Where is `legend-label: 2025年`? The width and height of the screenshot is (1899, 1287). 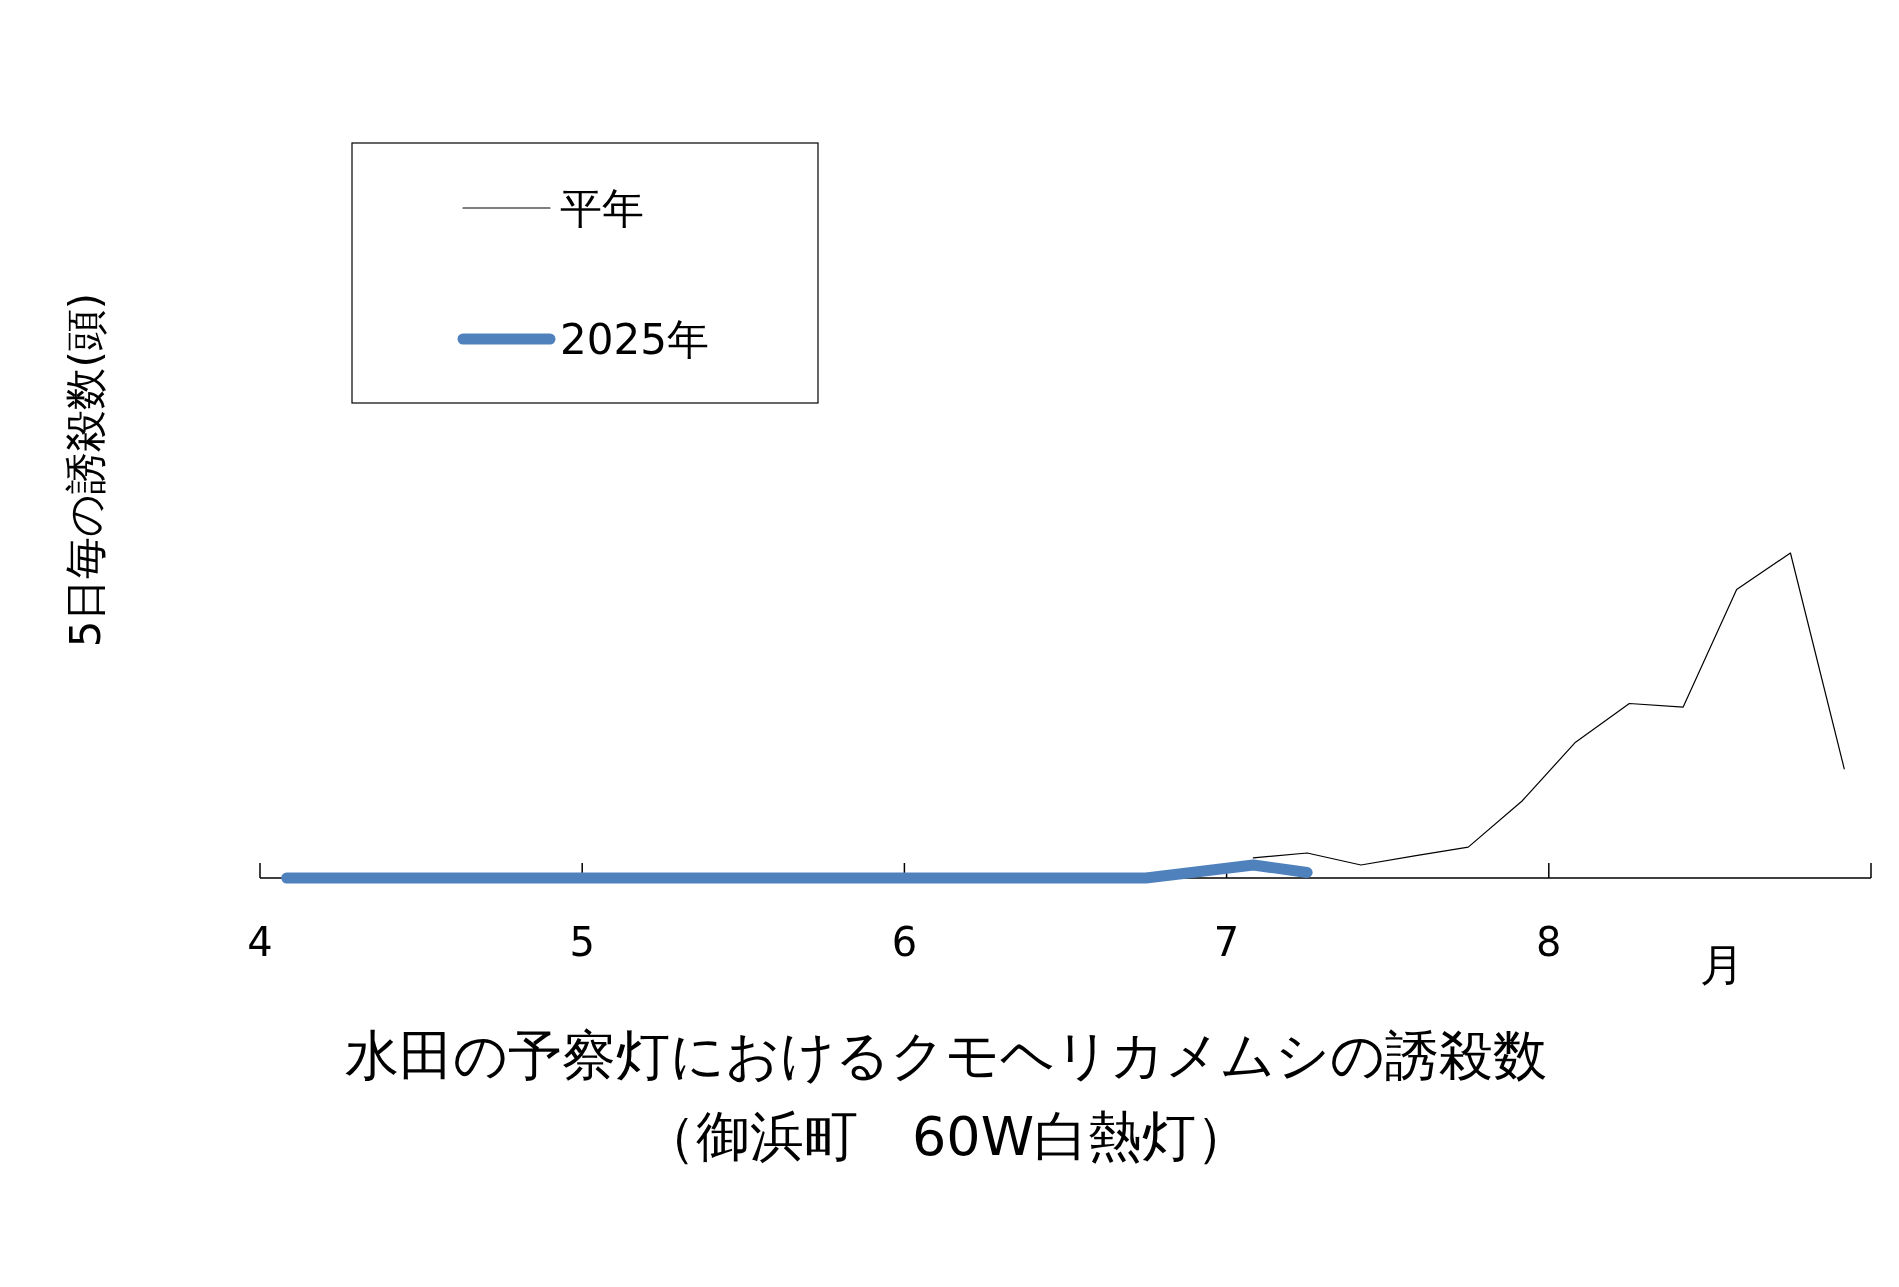 legend-label: 2025年 is located at coordinates (634, 339).